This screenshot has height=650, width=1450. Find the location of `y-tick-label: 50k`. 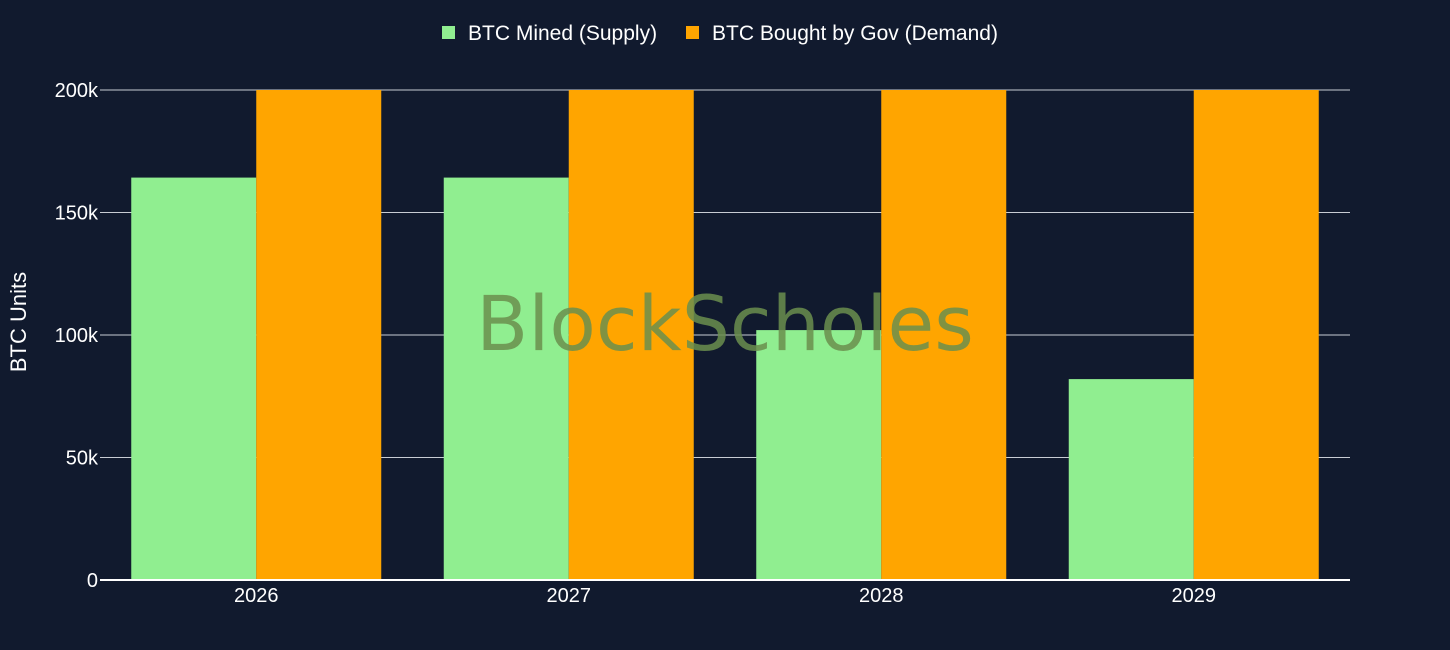

y-tick-label: 50k is located at coordinates (82, 459).